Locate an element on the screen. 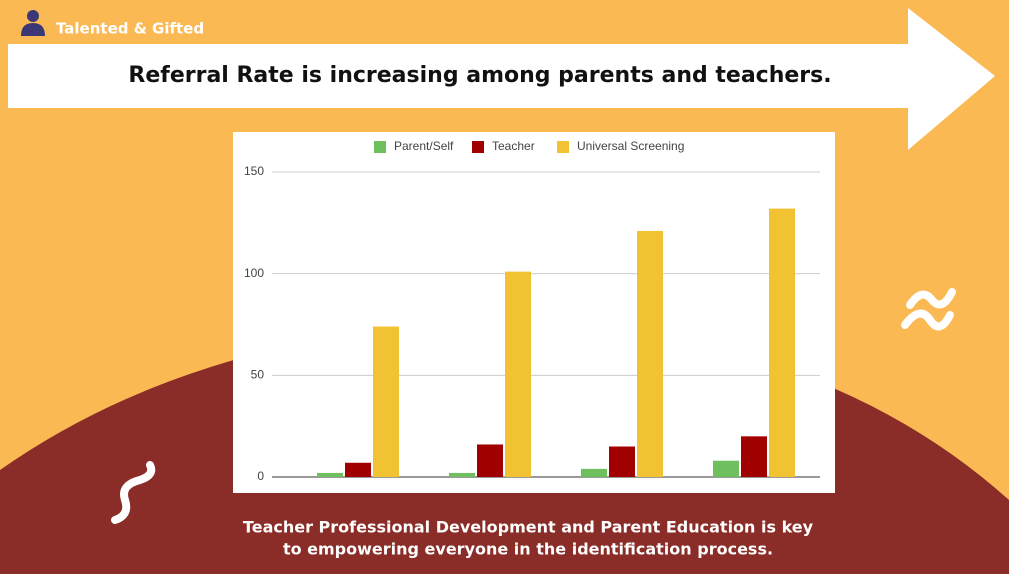 This screenshot has width=1009, height=574. person-icon-body is located at coordinates (33, 29).